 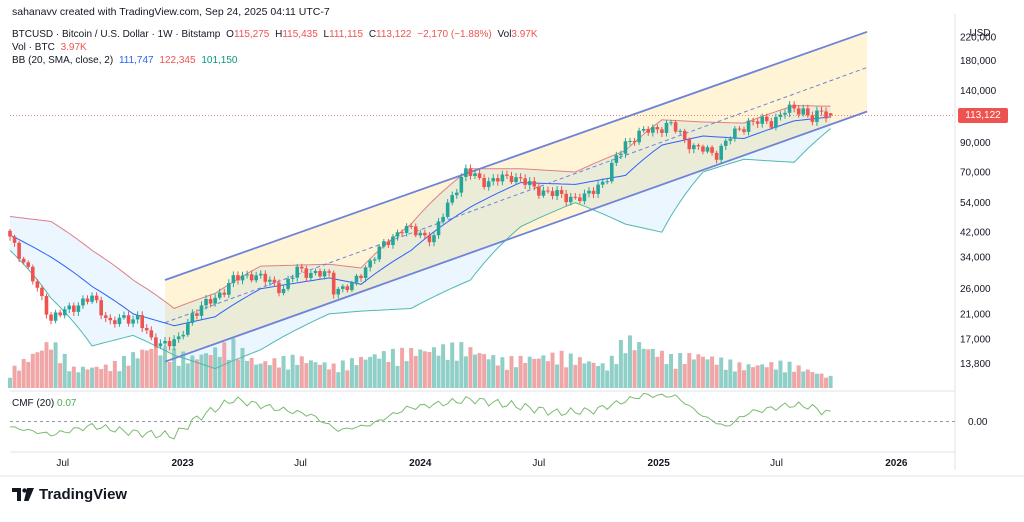 What do you see at coordinates (983, 115) in the screenshot?
I see `last-price-tag: 113,122` at bounding box center [983, 115].